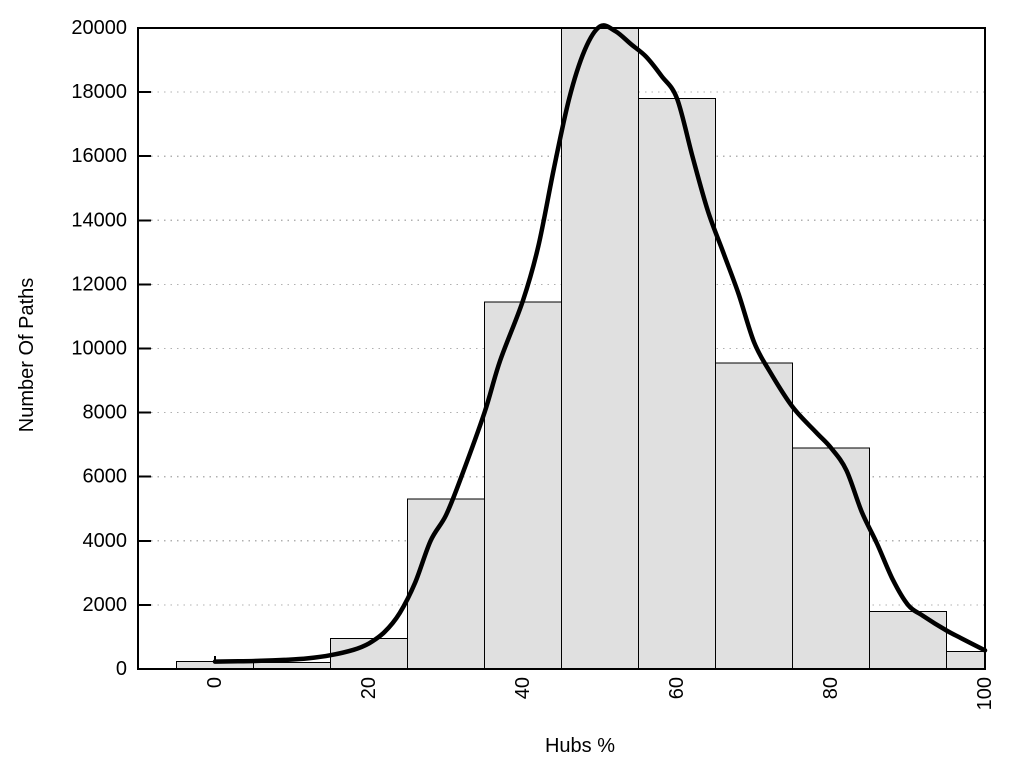  Describe the element at coordinates (105, 605) in the screenshot. I see `y-tick-label: 2000` at that location.